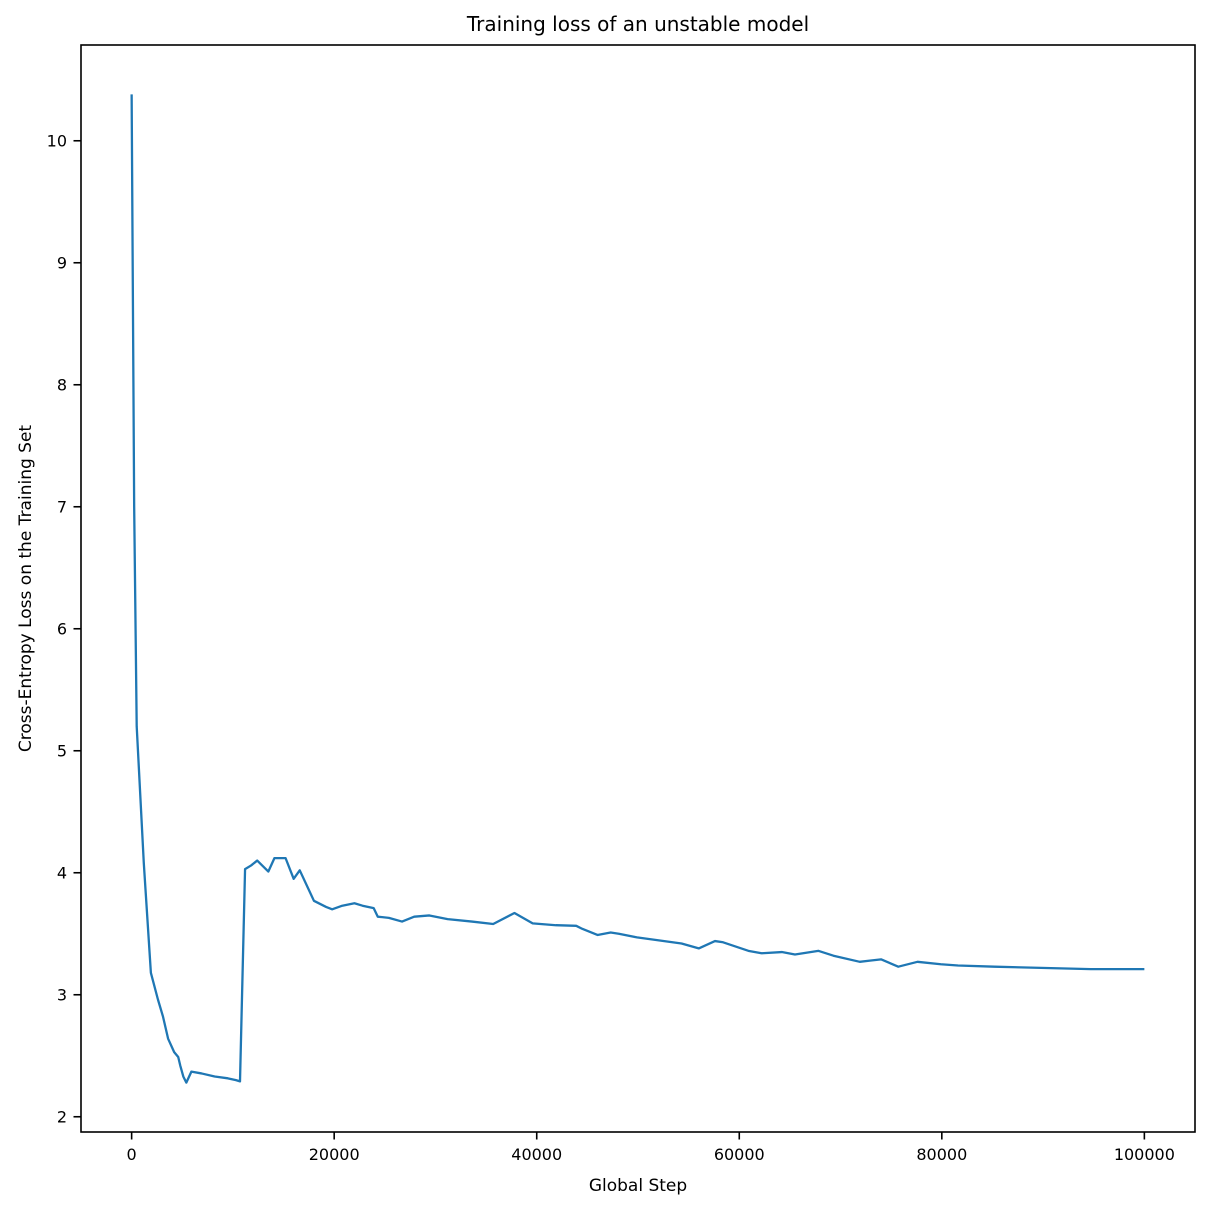 This screenshot has height=1207, width=1211. I want to click on y-tick-label: 3, so click(62, 994).